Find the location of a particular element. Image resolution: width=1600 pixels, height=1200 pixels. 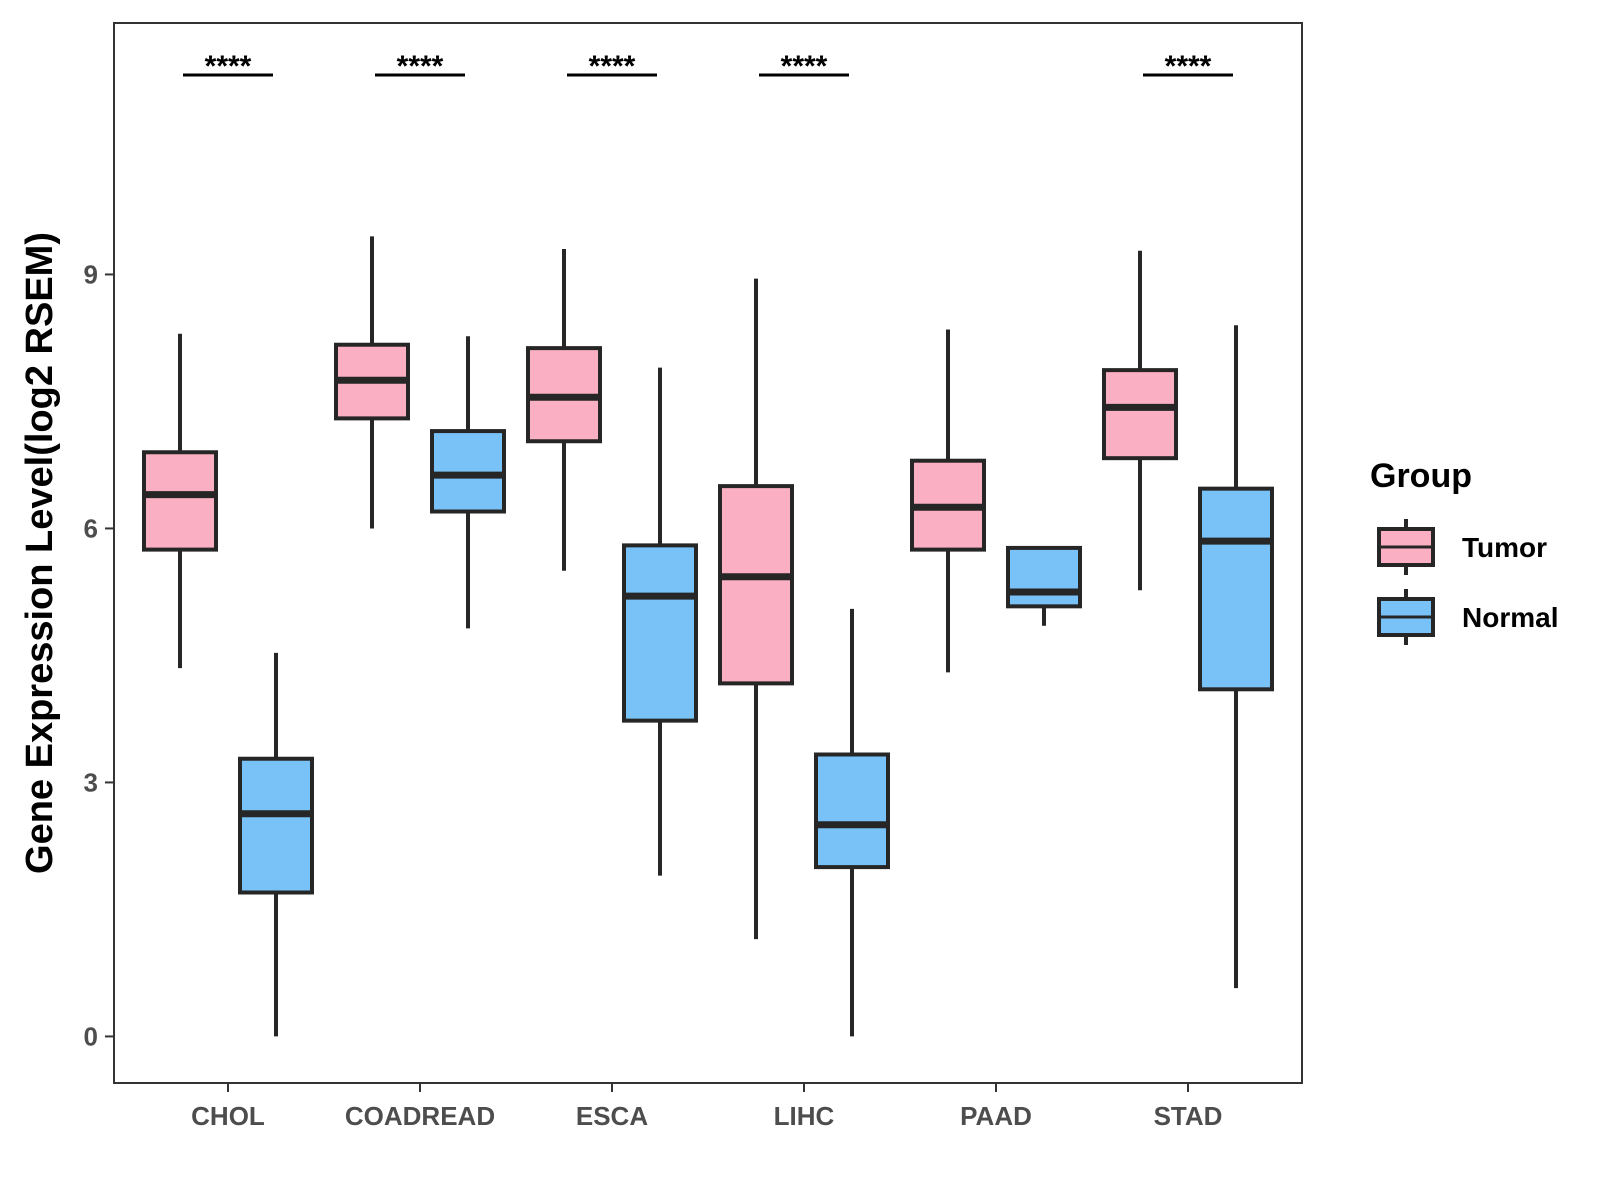

x-tick-label: PAAD is located at coordinates (996, 1116).